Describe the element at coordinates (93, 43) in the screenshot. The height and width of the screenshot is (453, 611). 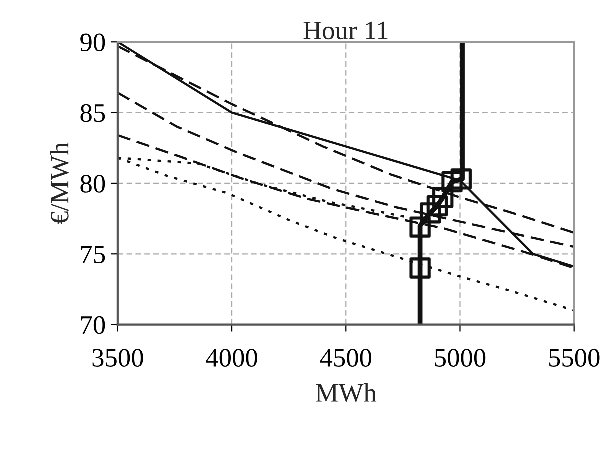
I see `y-tick-label: 90` at that location.